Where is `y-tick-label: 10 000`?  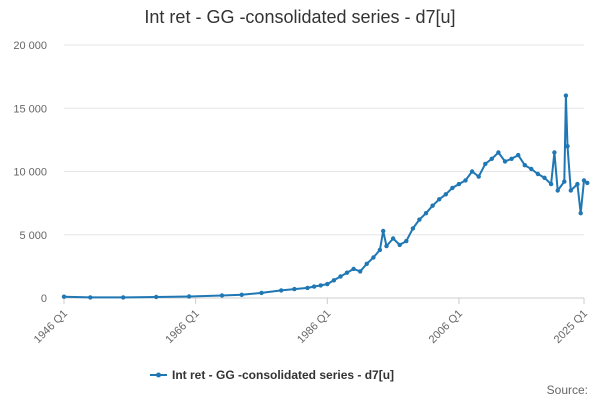
y-tick-label: 10 000 is located at coordinates (30, 173).